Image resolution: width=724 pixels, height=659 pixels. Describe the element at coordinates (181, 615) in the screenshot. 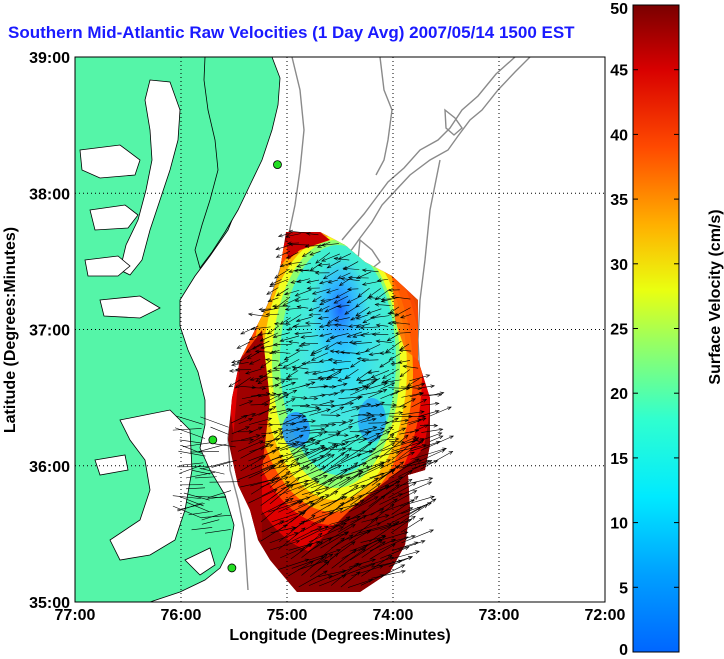

I see `x-tick-label: 76:00` at that location.